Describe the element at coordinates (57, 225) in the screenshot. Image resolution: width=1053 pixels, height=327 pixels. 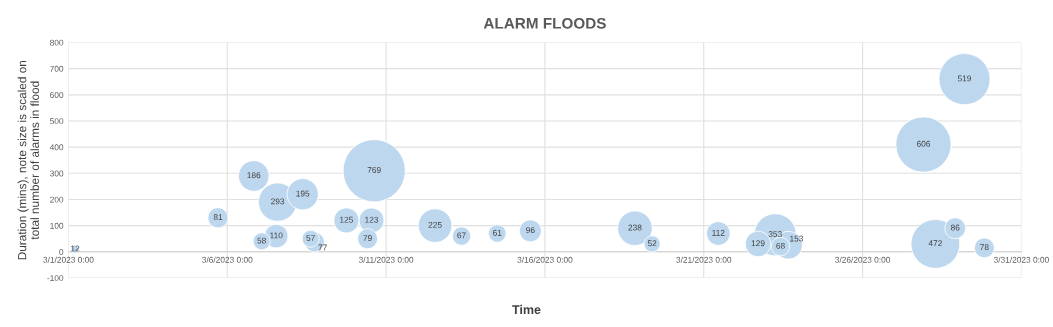
I see `y-tick-label: 100` at that location.